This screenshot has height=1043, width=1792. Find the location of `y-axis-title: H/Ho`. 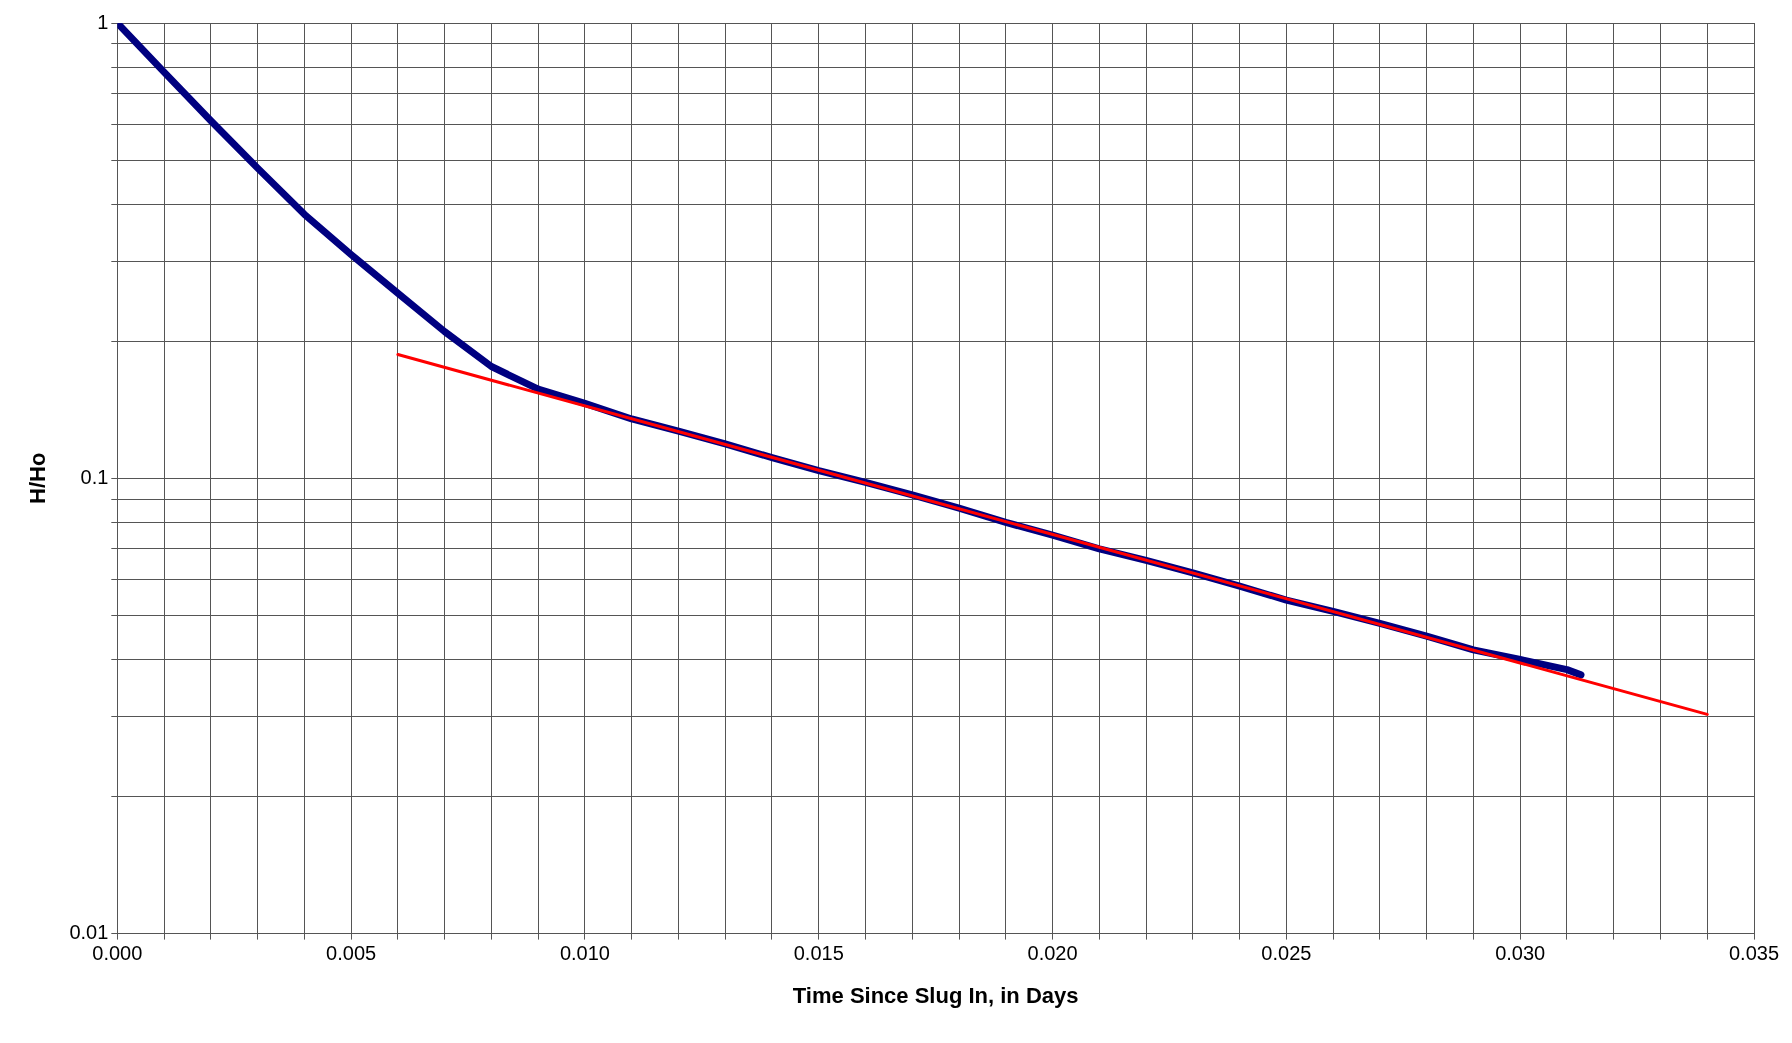

y-axis-title: H/Ho is located at coordinates (38, 478).